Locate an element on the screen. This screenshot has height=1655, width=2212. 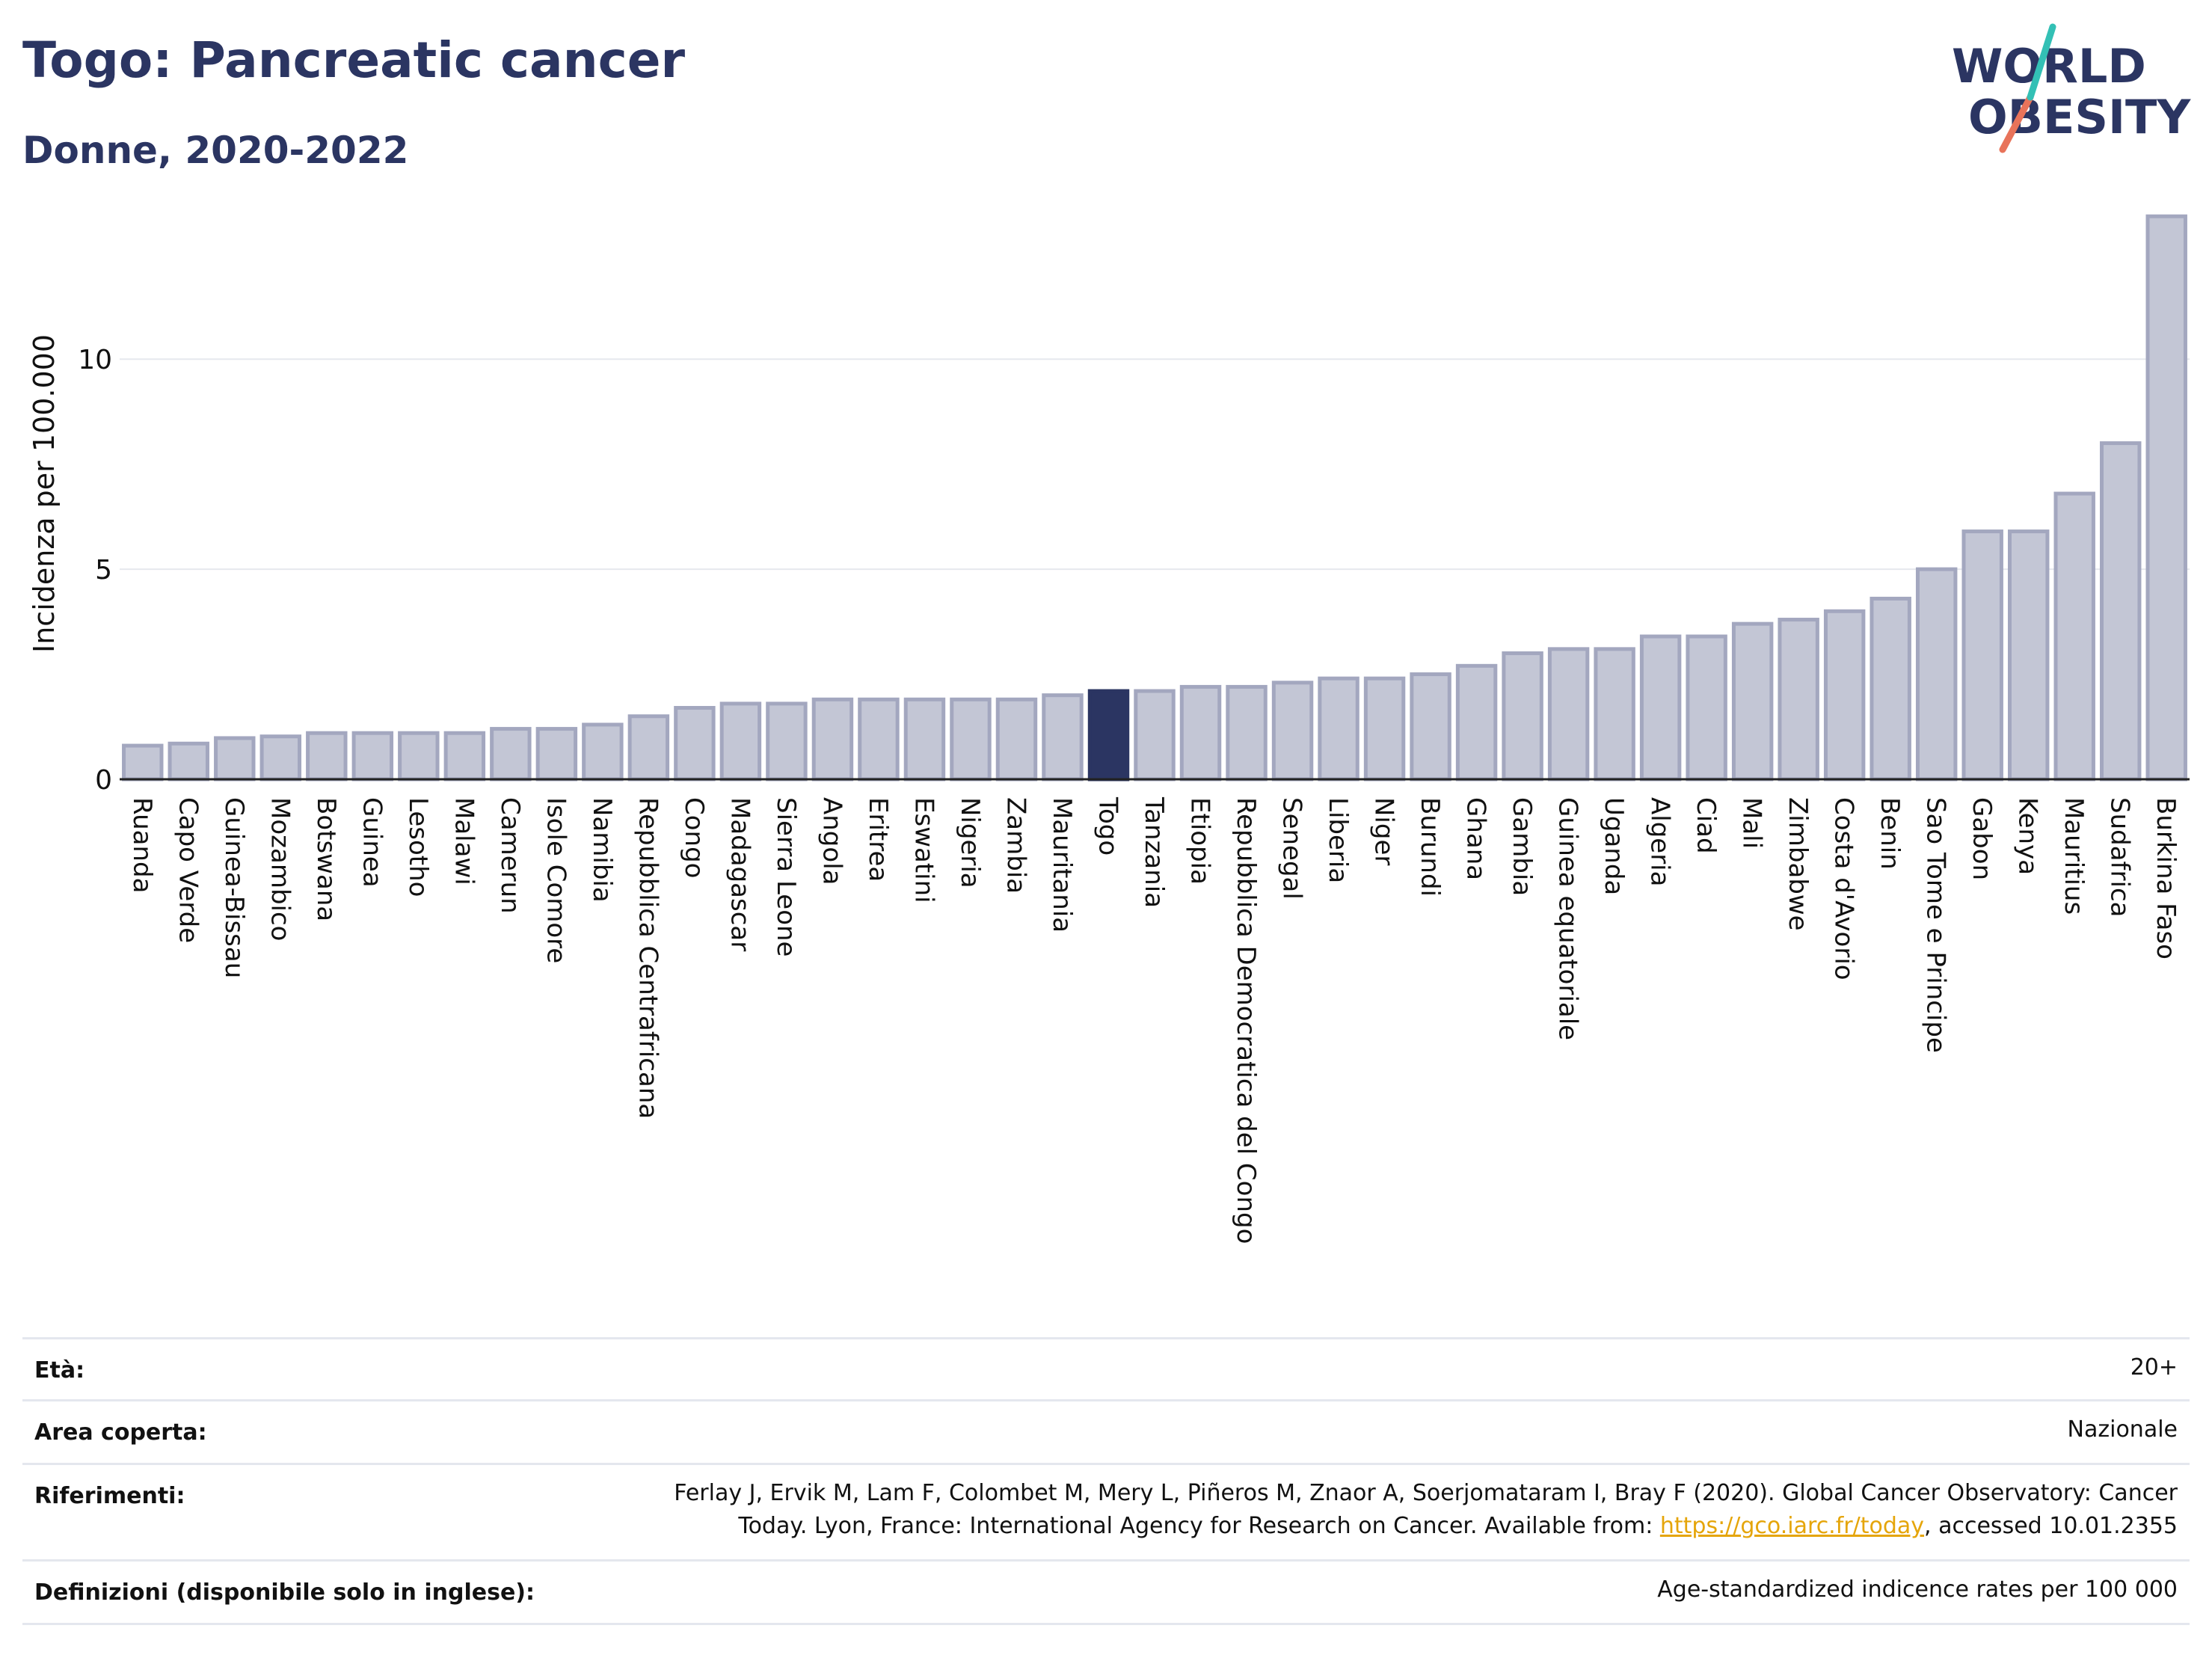
bar-ciad is located at coordinates (1706, 708).